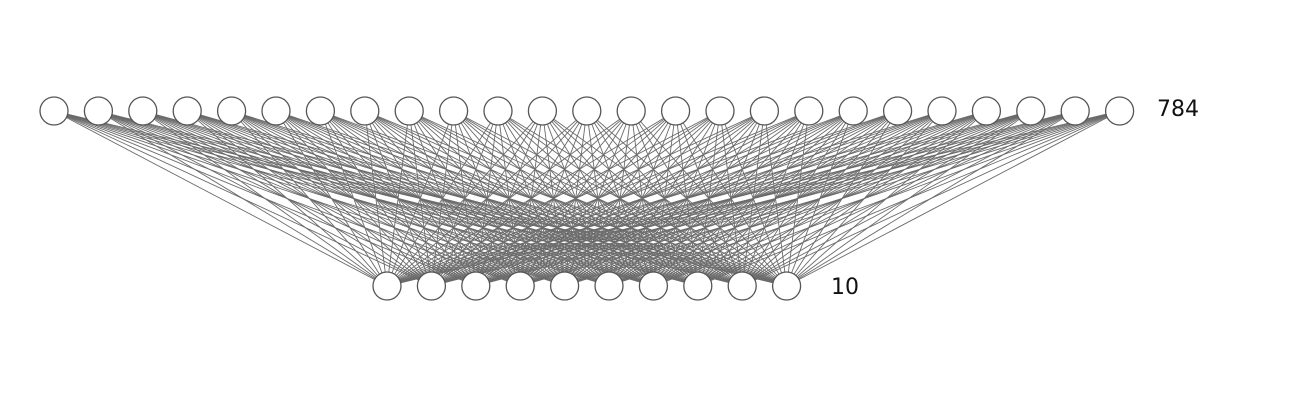 The height and width of the screenshot is (419, 1300). Describe the element at coordinates (845, 287) in the screenshot. I see `output-layer-count-label: 10` at that location.